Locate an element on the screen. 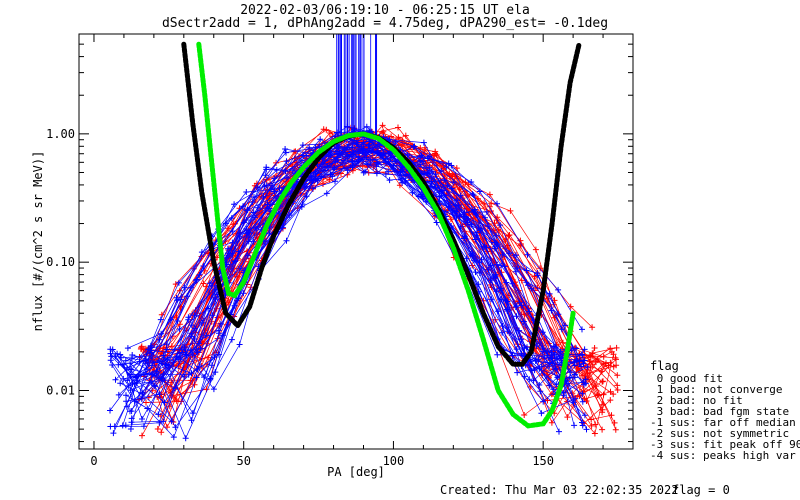 The height and width of the screenshot is (500, 800). legend-entry: -2 sus: not symmetric is located at coordinates (719, 433).